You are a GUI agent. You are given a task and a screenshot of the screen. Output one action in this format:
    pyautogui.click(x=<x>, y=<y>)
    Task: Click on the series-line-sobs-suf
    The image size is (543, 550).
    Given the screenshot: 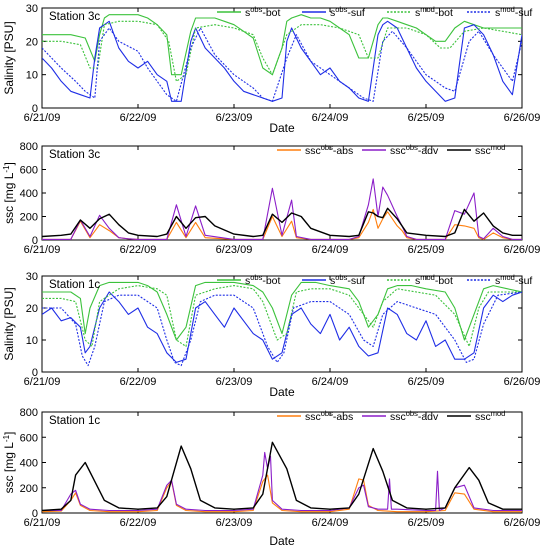 What is the action you would take?
    pyautogui.click(x=282, y=61)
    